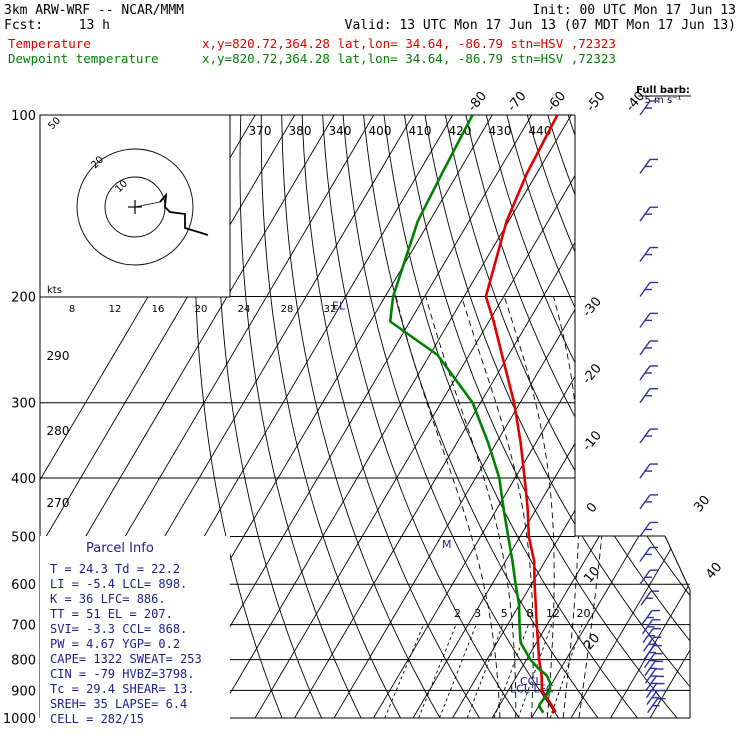  I want to click on theta-label: 430, so click(500, 131).